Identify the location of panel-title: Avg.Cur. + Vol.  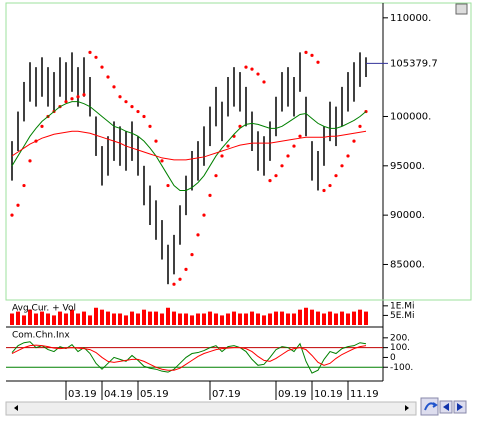
(44, 309).